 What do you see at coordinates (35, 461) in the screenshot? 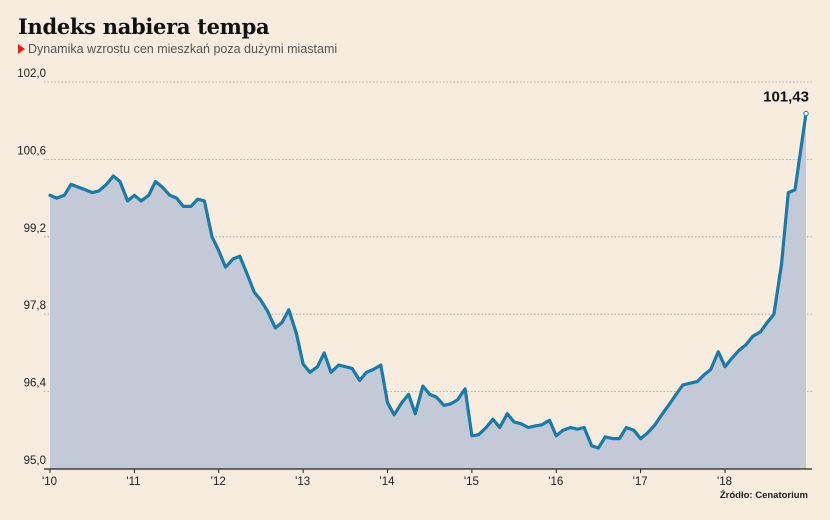
I see `y-tick-label: 95,0` at bounding box center [35, 461].